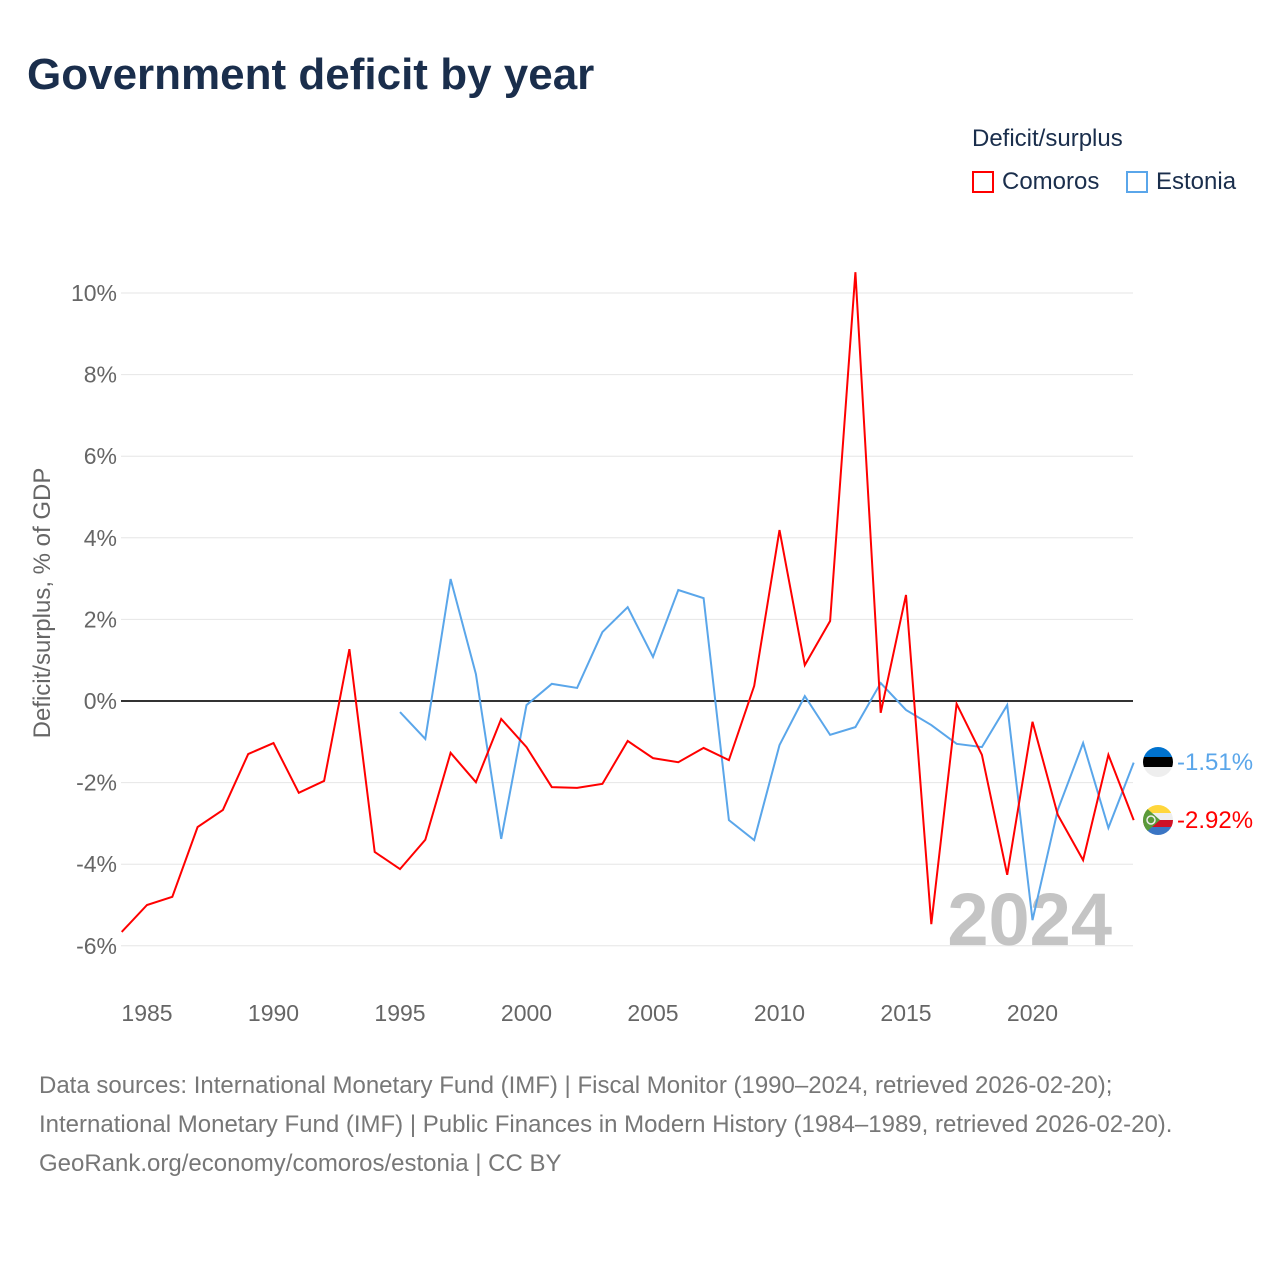  I want to click on y-axis-label: Deficit/surplus, % of GDP, so click(42, 603).